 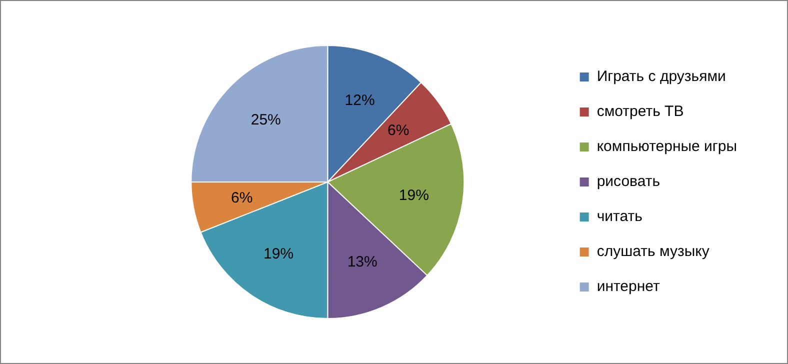 I want to click on legend-label: рисовать, so click(x=628, y=181).